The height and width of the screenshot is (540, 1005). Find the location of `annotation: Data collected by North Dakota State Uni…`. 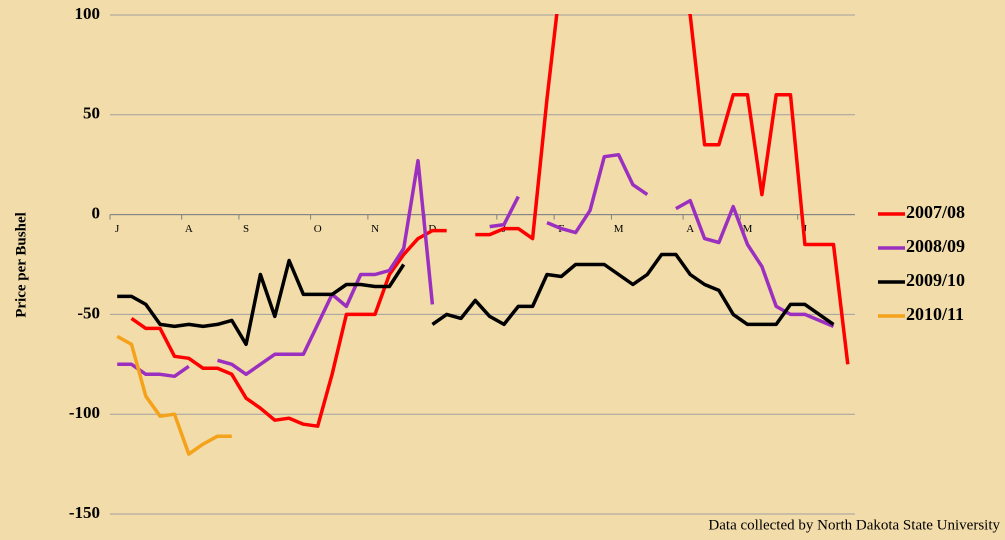

annotation: Data collected by North Dakota State Uni… is located at coordinates (854, 525).